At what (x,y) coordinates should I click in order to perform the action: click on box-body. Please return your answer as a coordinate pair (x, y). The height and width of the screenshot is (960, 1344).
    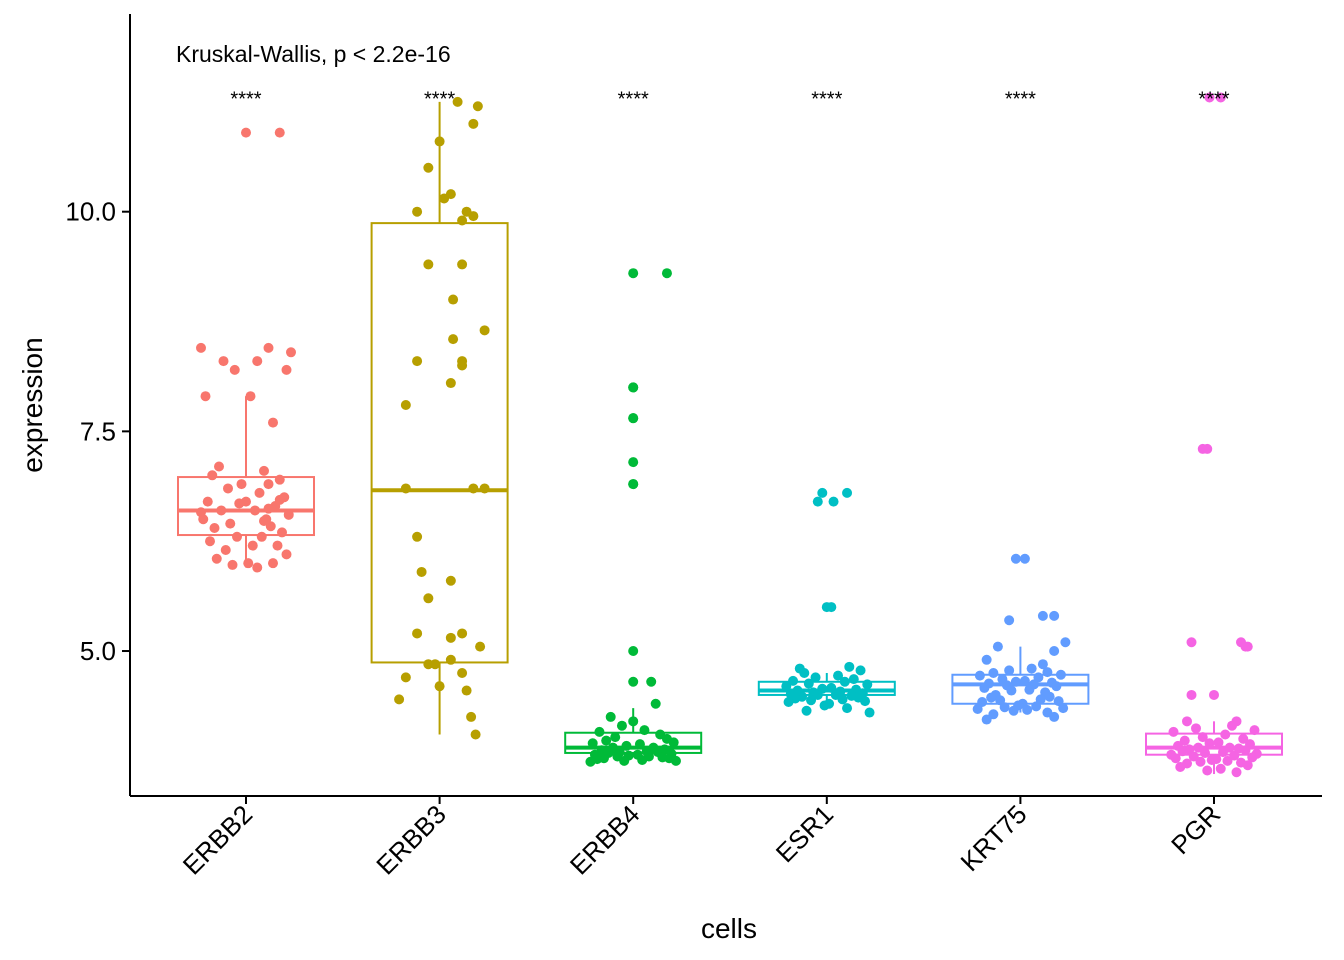
    Looking at the image, I should click on (826, 688).